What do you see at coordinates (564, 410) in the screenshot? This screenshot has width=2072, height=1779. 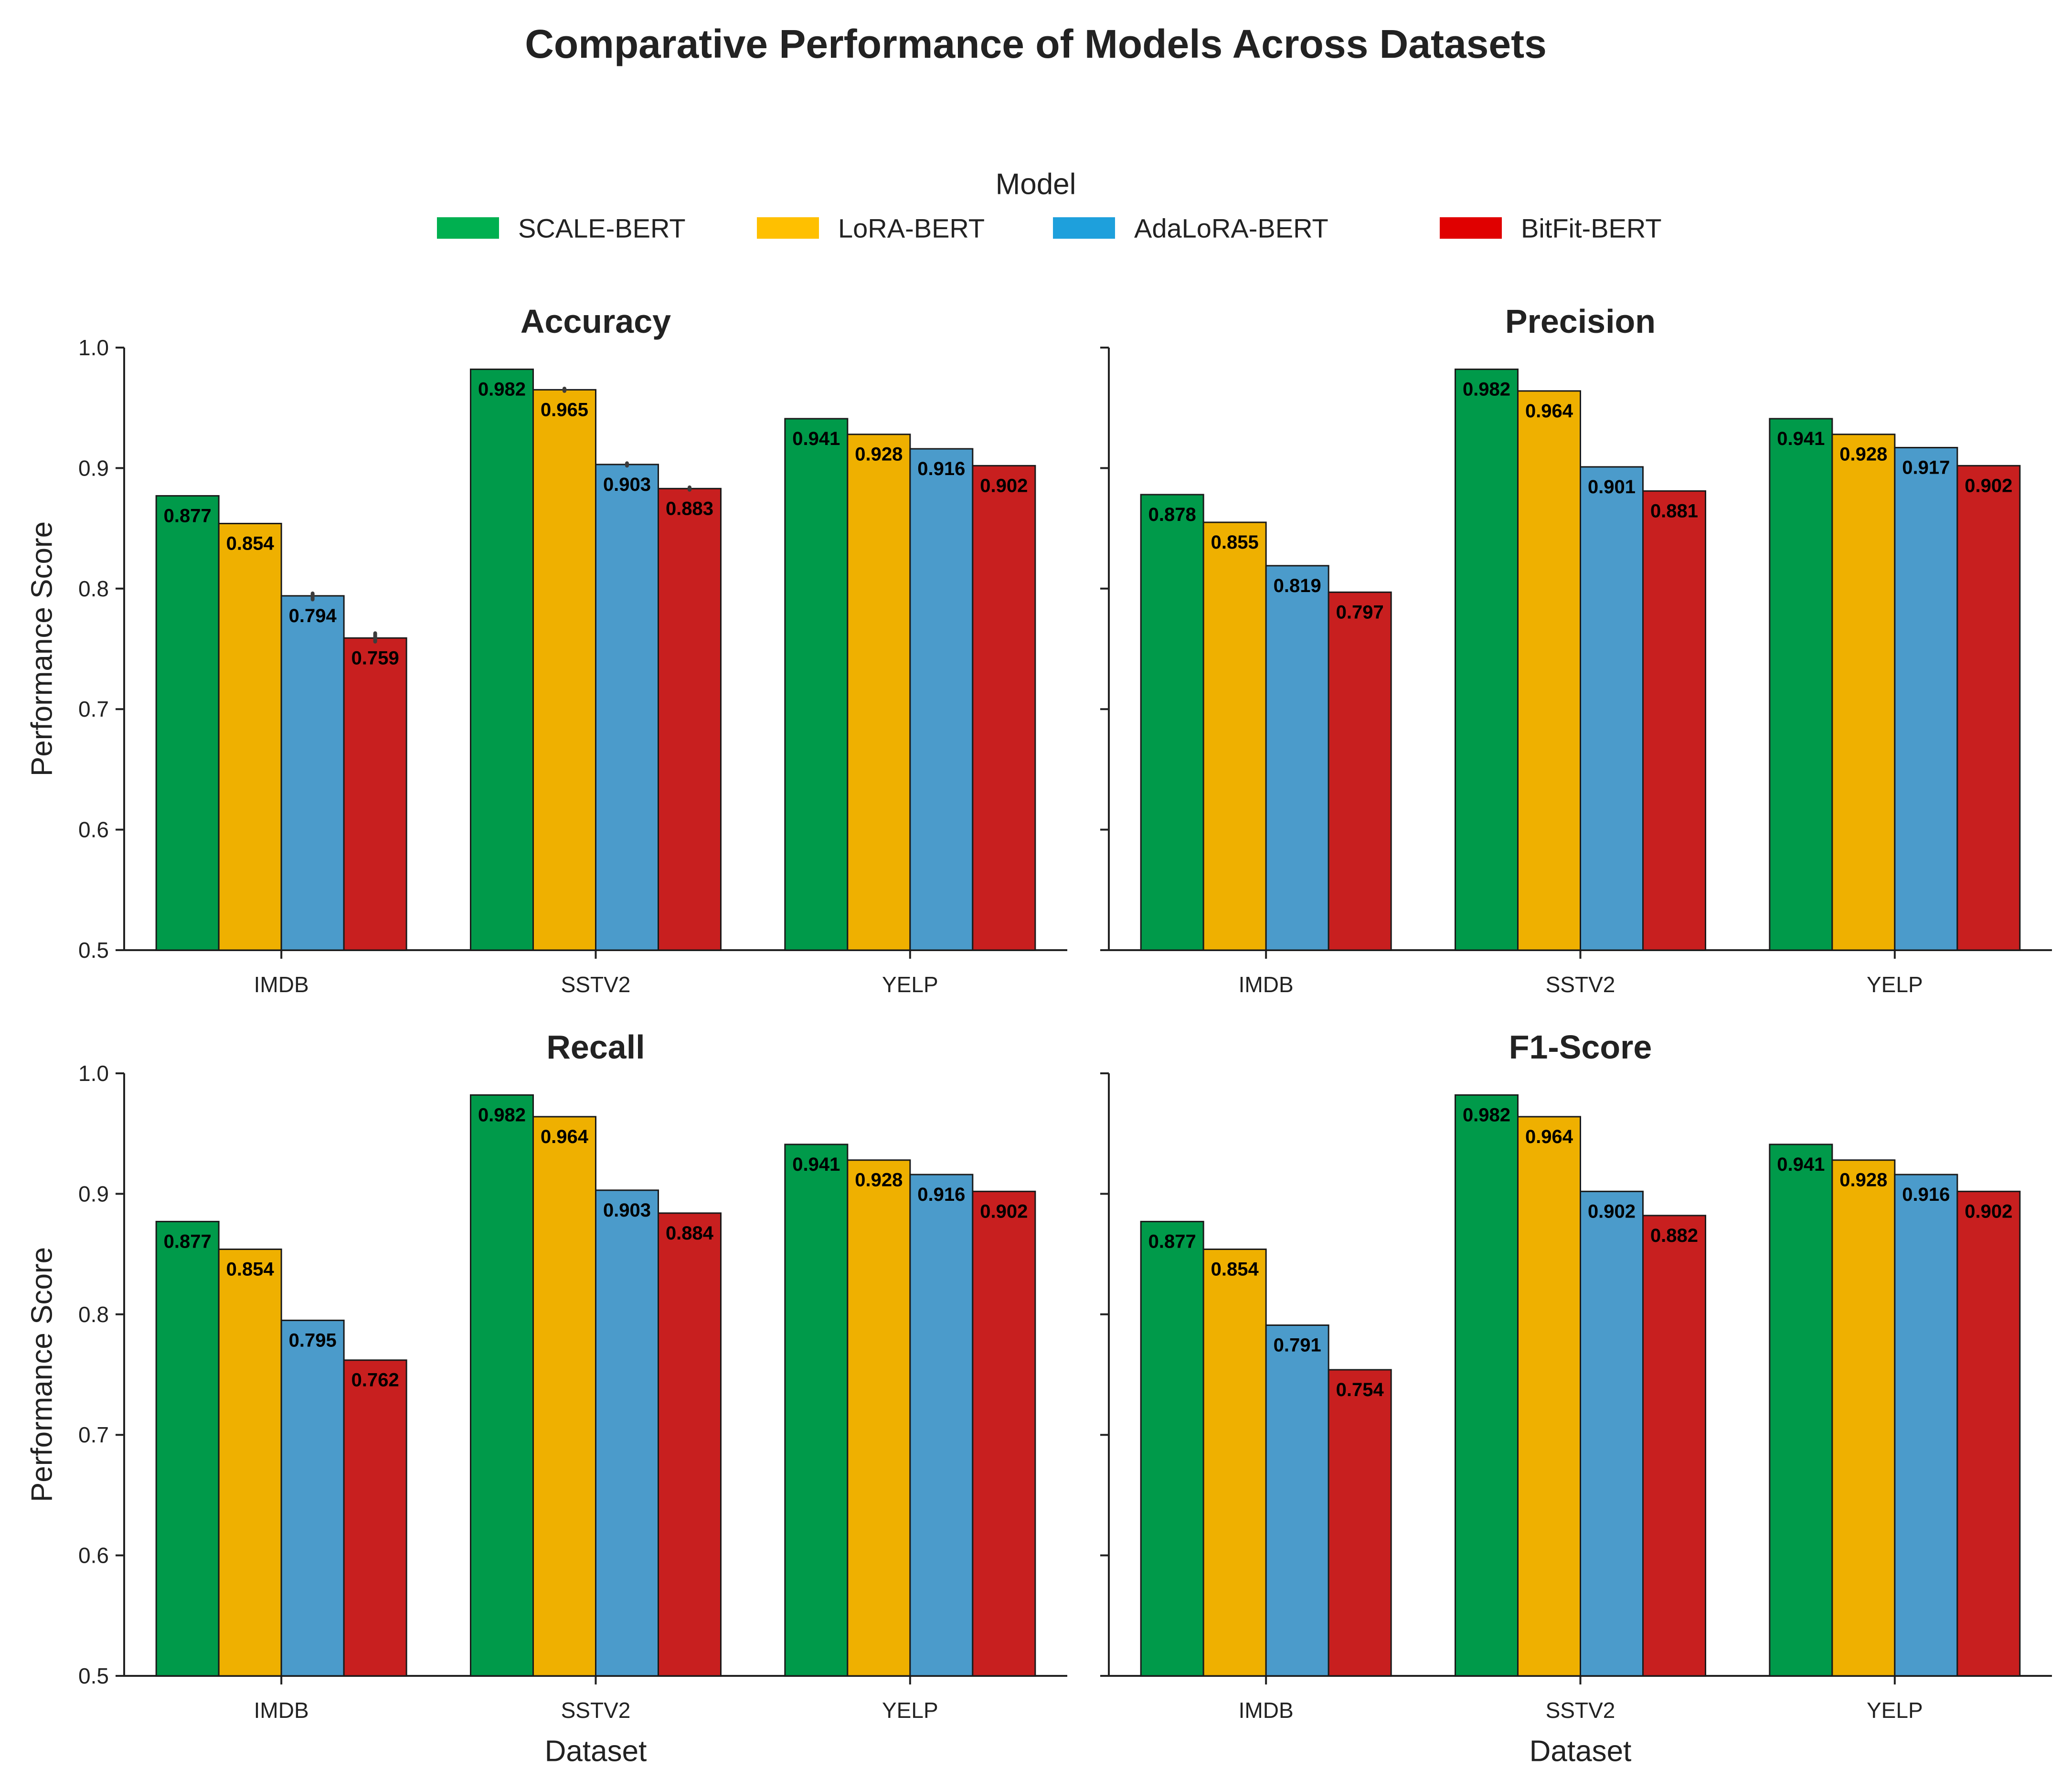 I see `data-label-lora-bert-sstv2: 0.965` at bounding box center [564, 410].